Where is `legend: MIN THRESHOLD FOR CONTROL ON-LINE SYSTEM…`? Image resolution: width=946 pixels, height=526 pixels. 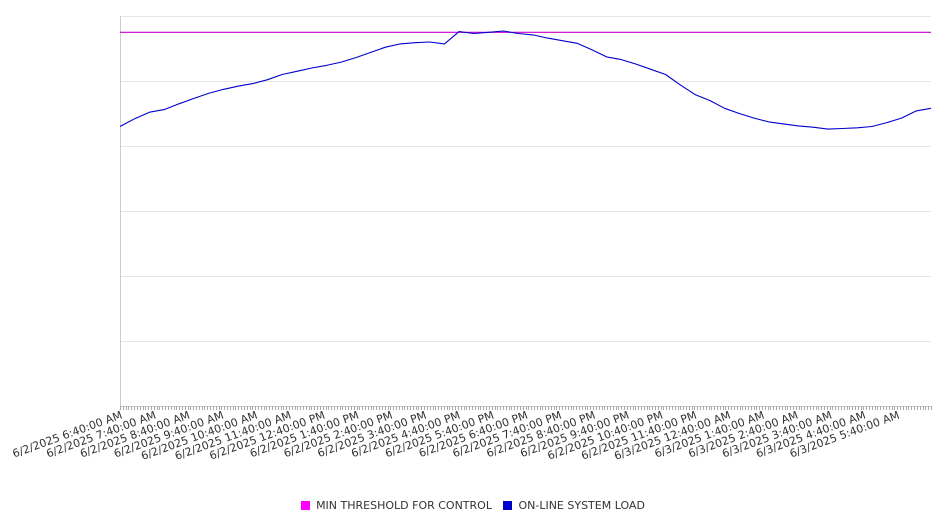
legend: MIN THRESHOLD FOR CONTROL ON-LINE SYSTEM… is located at coordinates (473, 506).